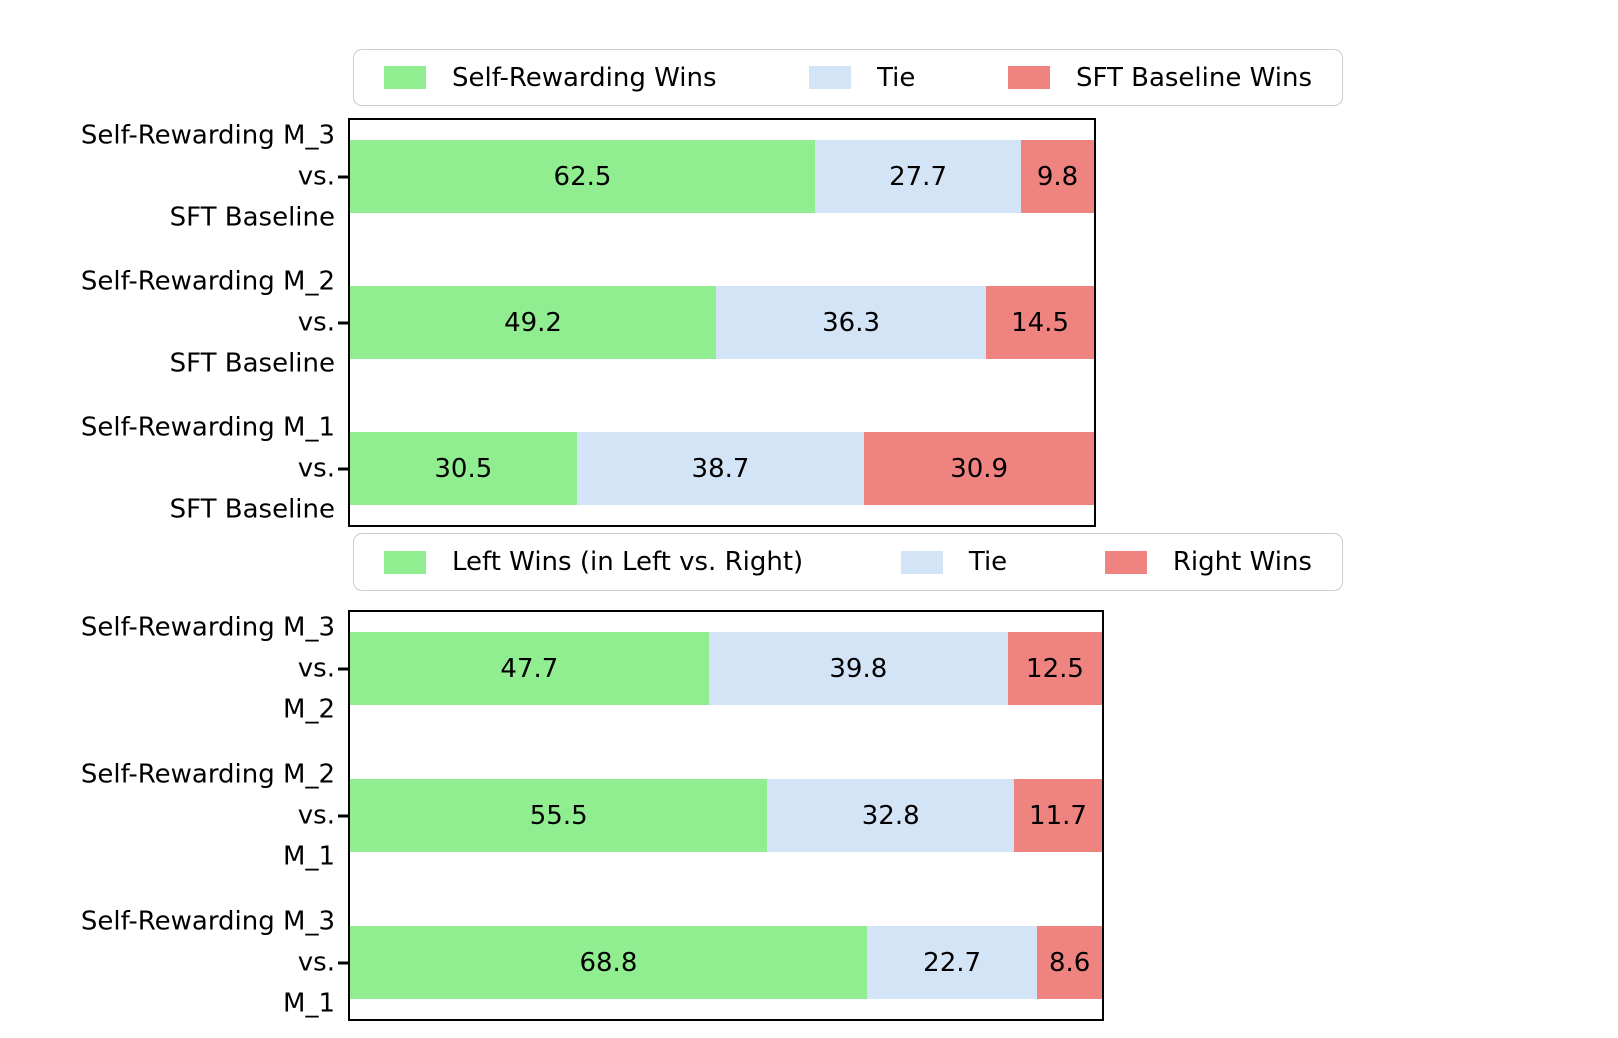 This screenshot has width=1618, height=1038. I want to click on legend: Self-Rewarding Wins Tie SFT Baseline Wins, so click(848, 77).